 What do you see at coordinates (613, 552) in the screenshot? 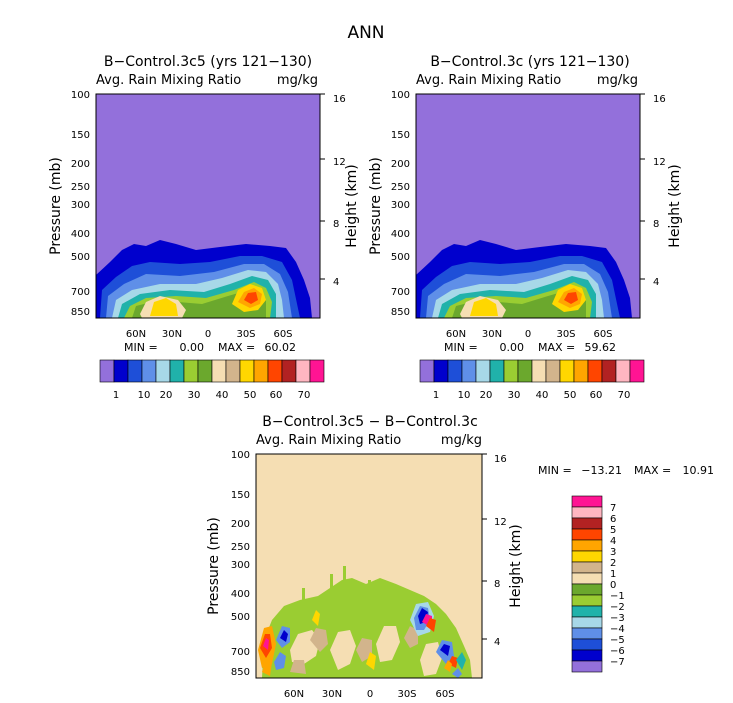
I see `panel3-cbar-label: 3` at bounding box center [613, 552].